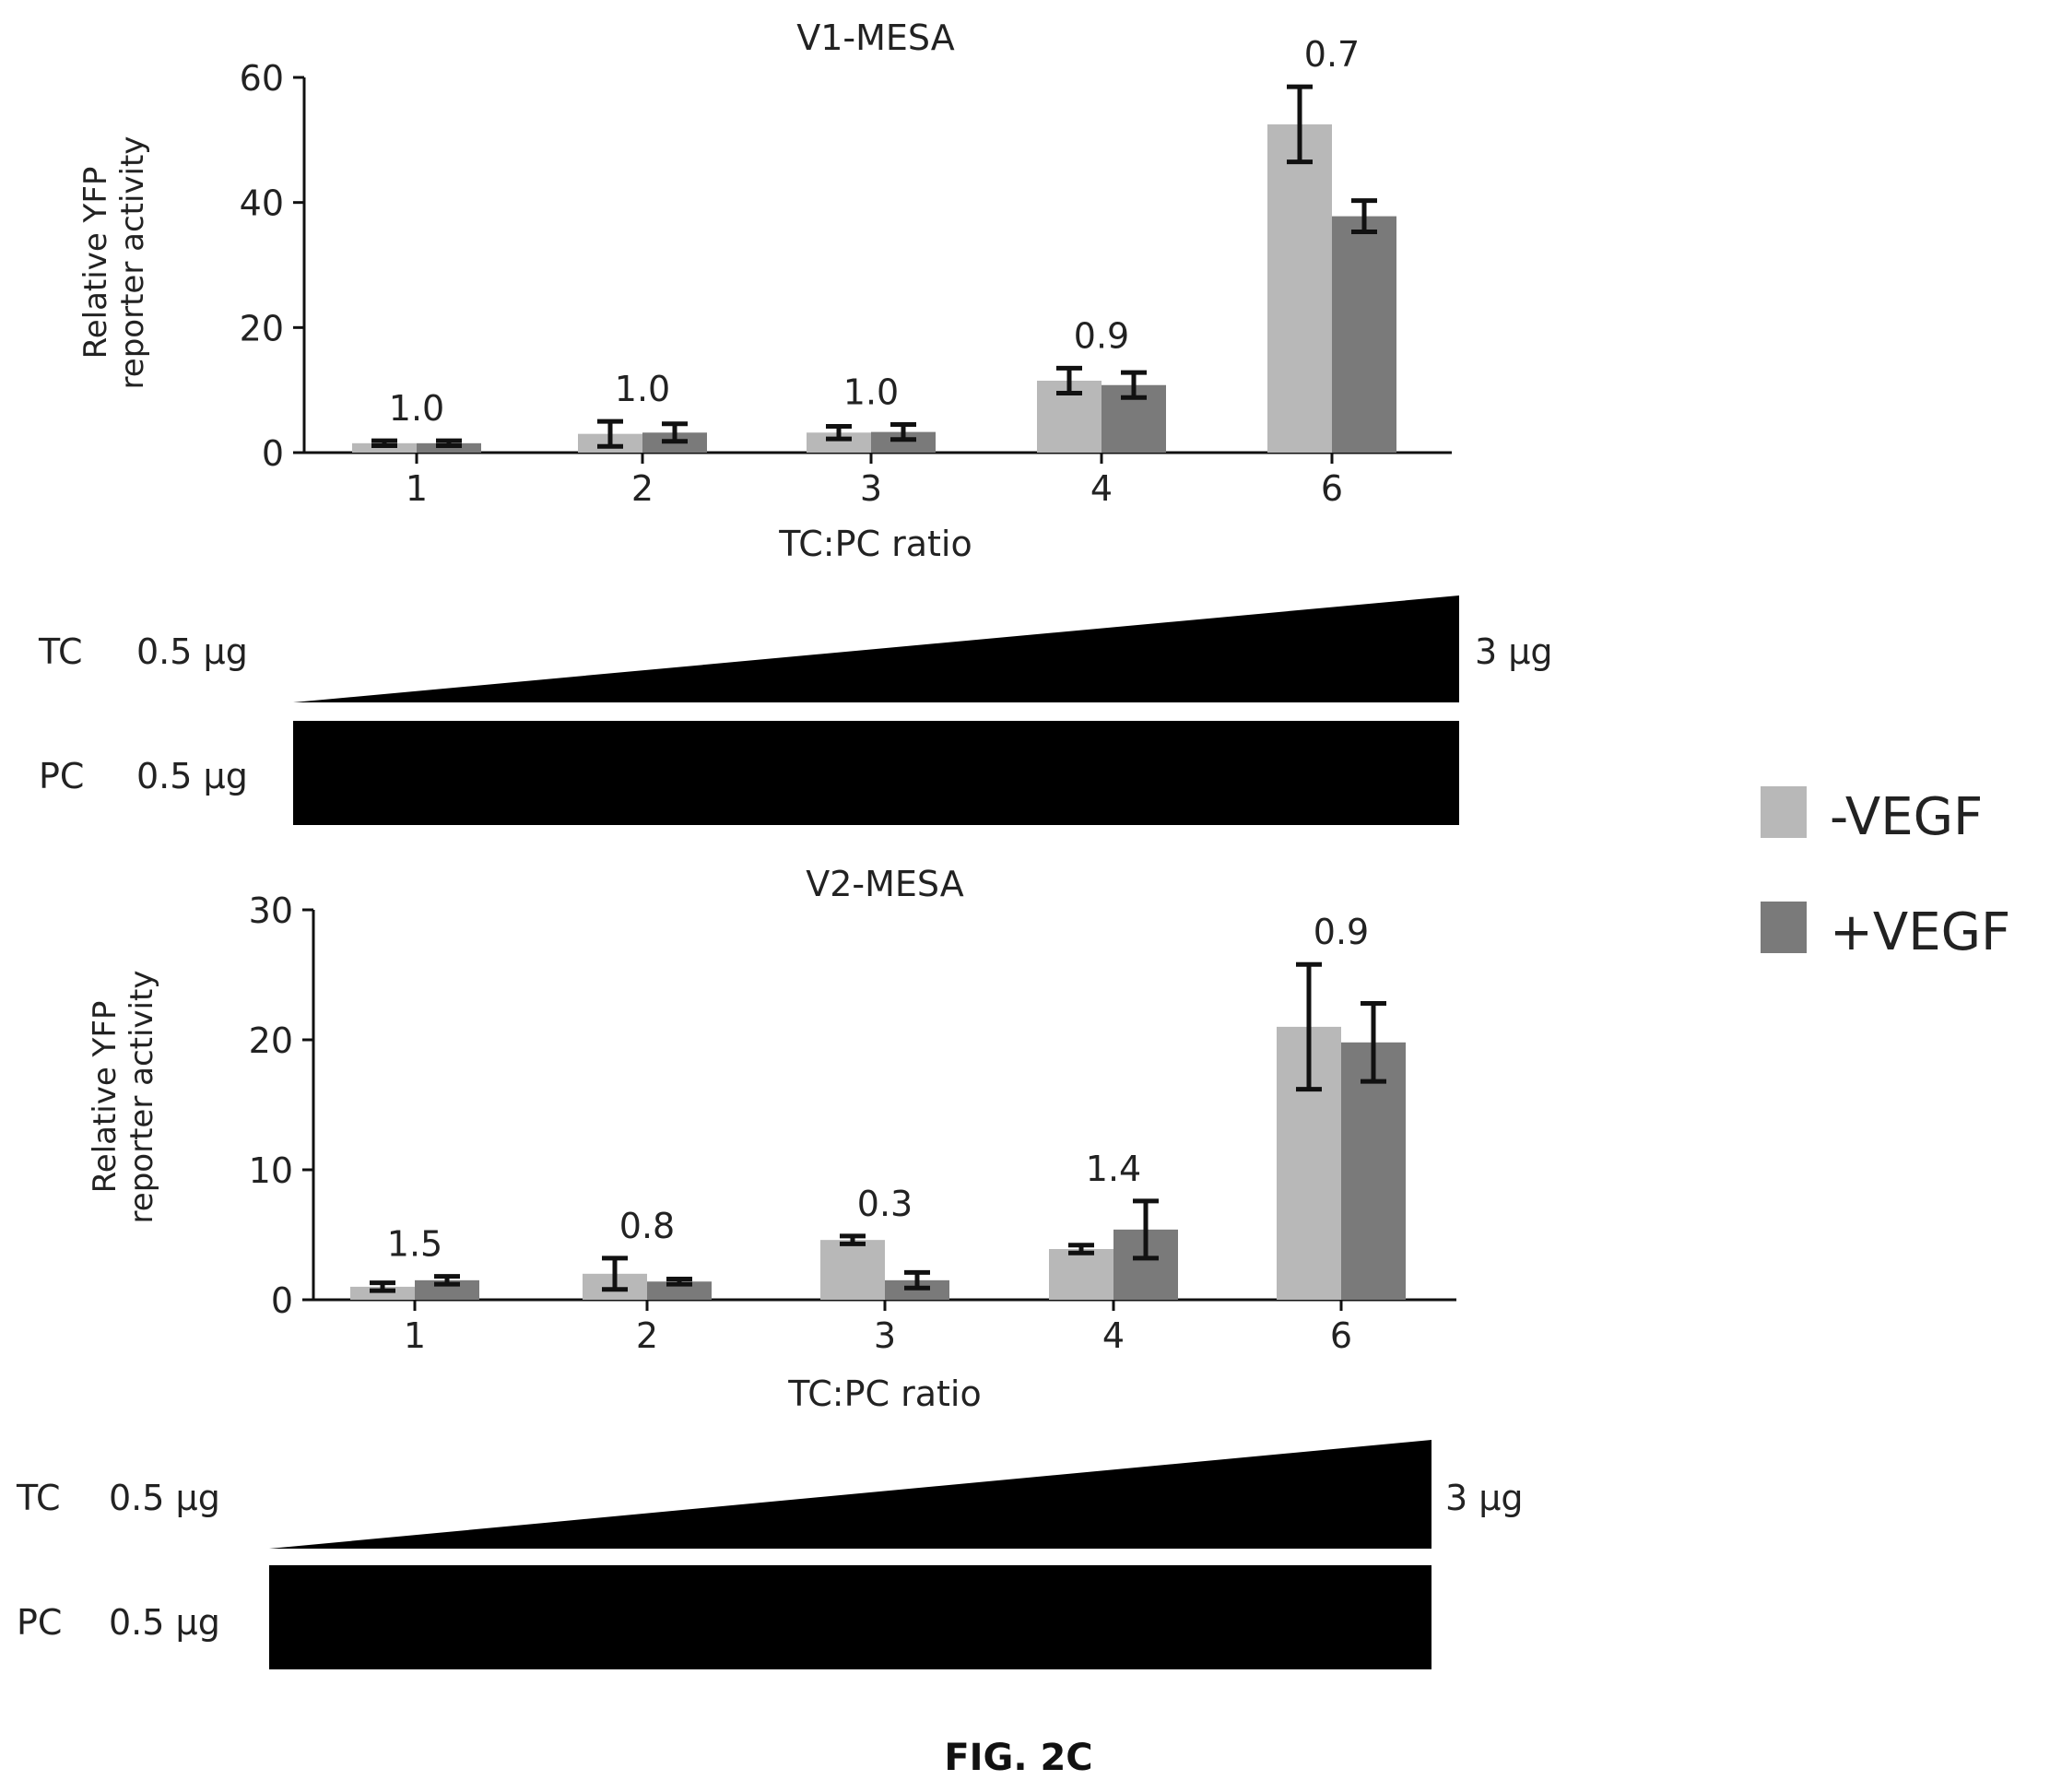  I want to click on chart-title: V2-MESA, so click(885, 884).